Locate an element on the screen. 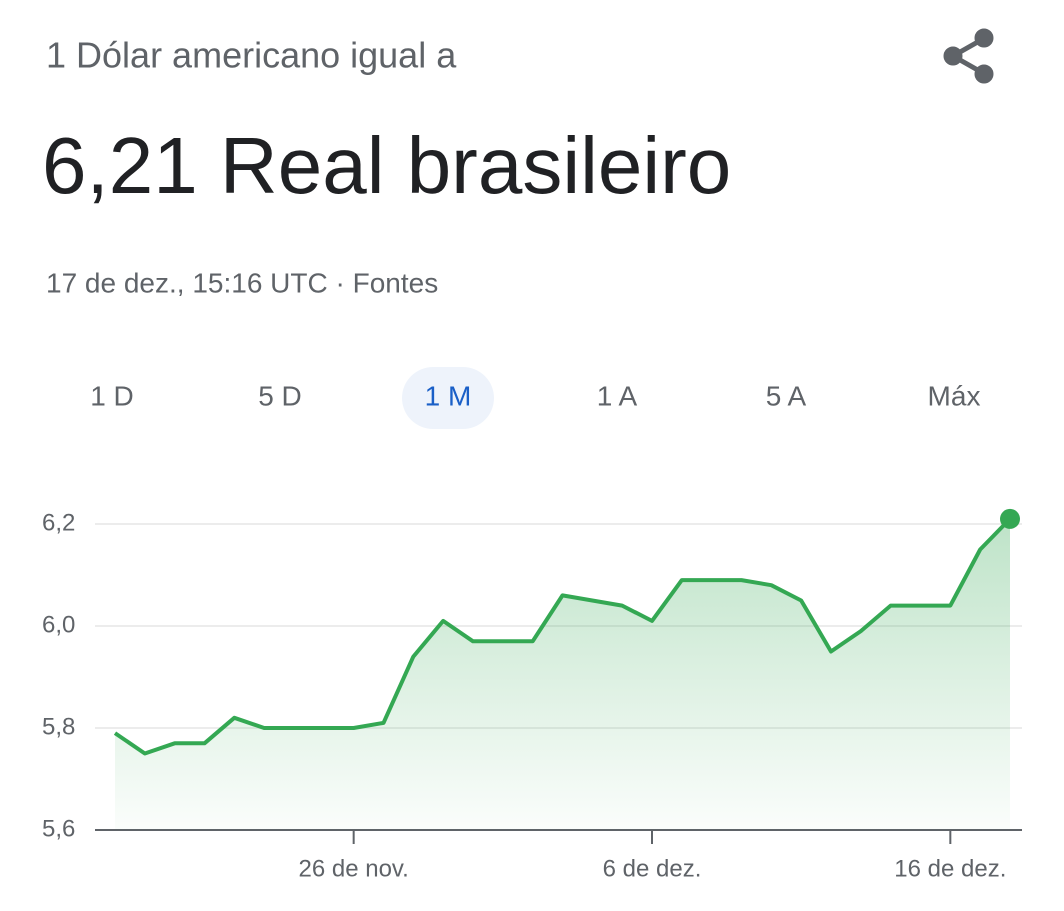 This screenshot has width=1064, height=911. y-tick-label: 6,0 is located at coordinates (58, 624).